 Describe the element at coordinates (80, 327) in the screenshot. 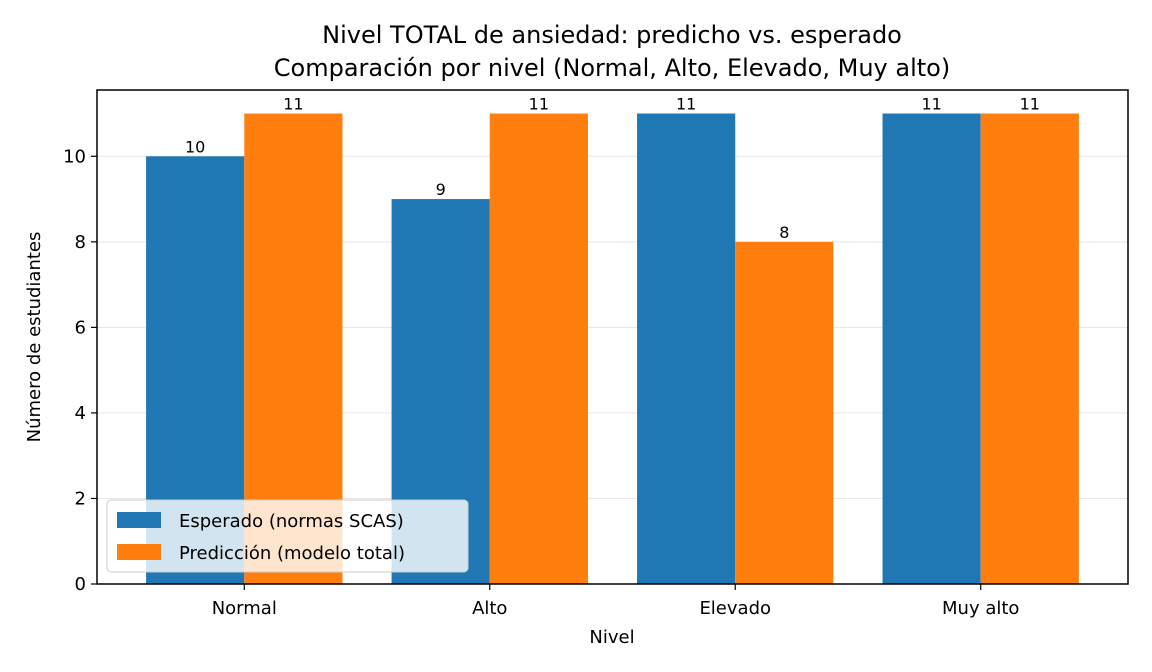

I see `y-tick-label: 6` at that location.